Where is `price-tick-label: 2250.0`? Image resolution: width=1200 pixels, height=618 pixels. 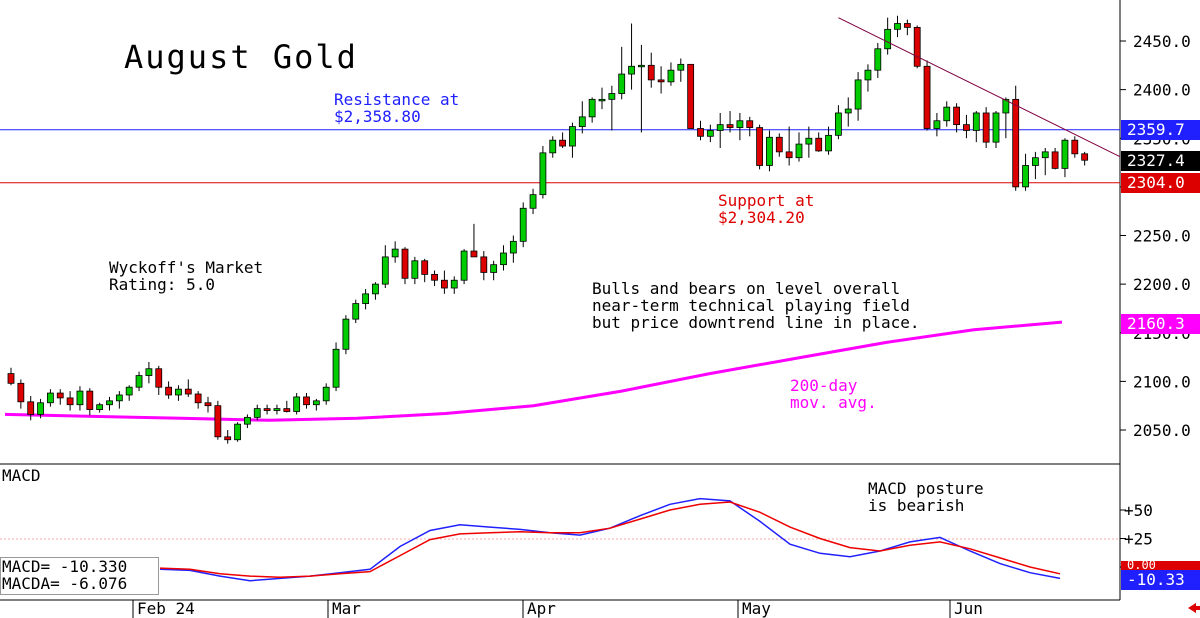 price-tick-label: 2250.0 is located at coordinates (1162, 236).